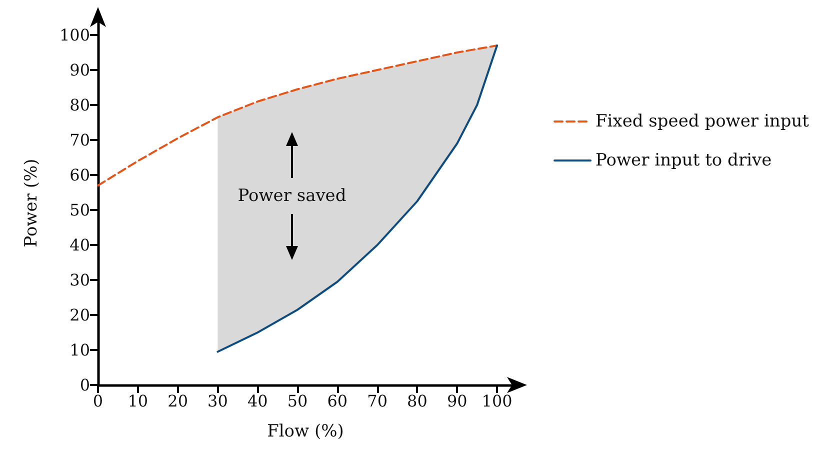 The width and height of the screenshot is (826, 456). Describe the element at coordinates (80, 140) in the screenshot. I see `y-tick-label: 70` at that location.